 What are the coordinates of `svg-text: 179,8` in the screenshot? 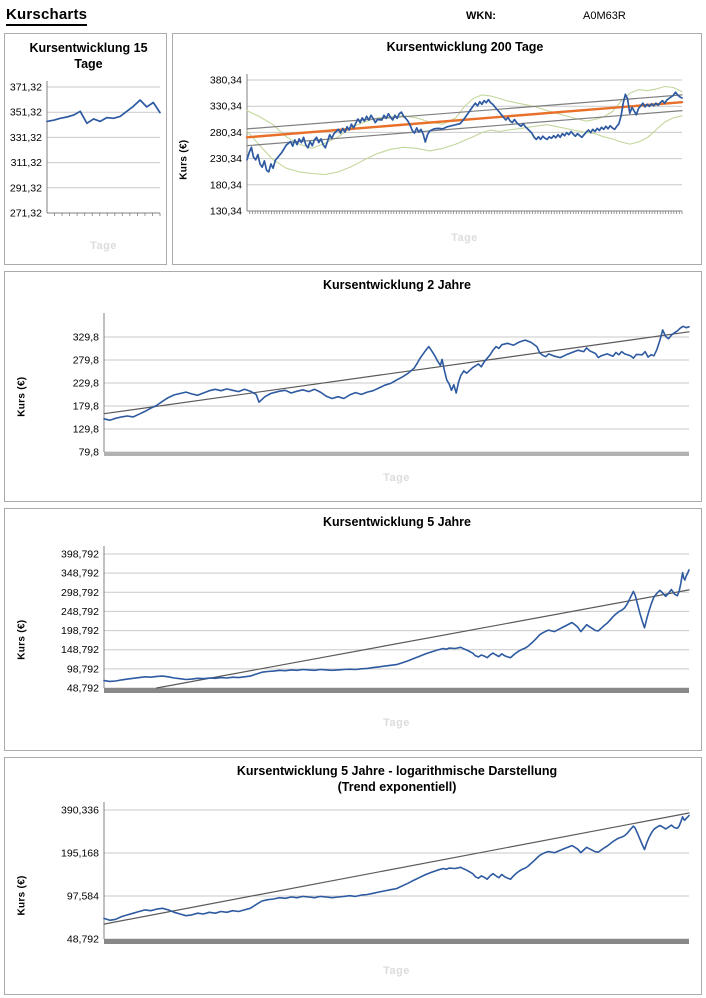 It's located at (86, 407).